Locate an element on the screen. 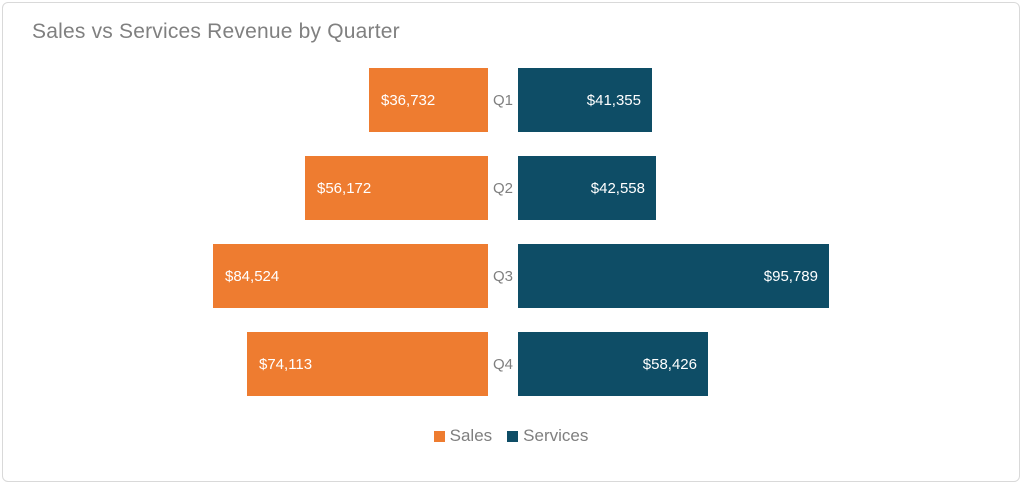 The image size is (1022, 484). category-label-q2: Q2 is located at coordinates (502, 188).